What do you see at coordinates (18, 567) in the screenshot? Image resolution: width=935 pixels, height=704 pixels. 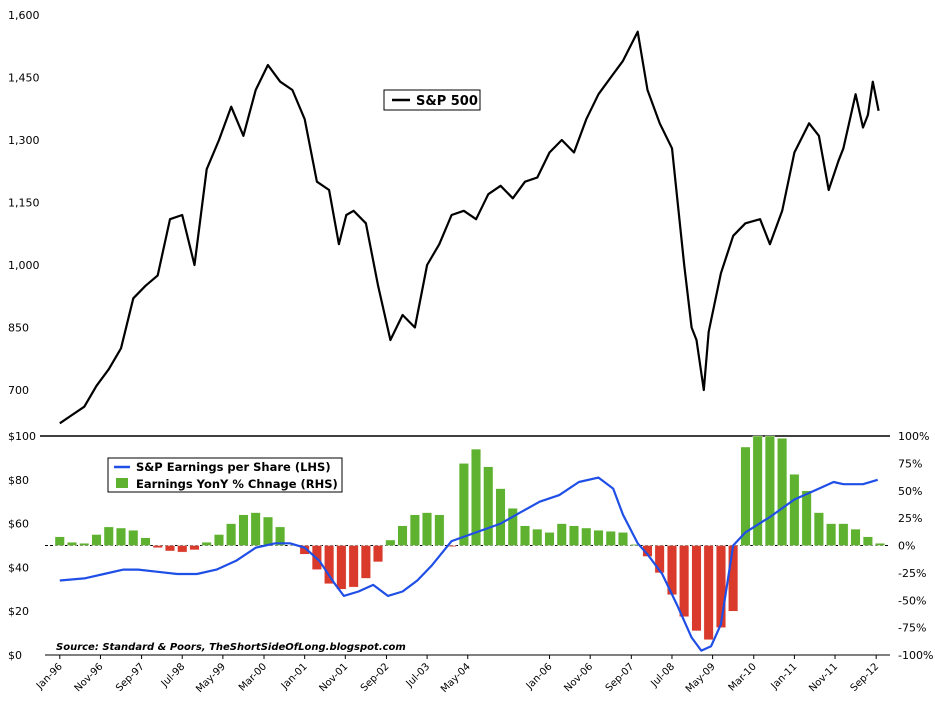 I see `left-y-tick-label: $40` at bounding box center [18, 567].